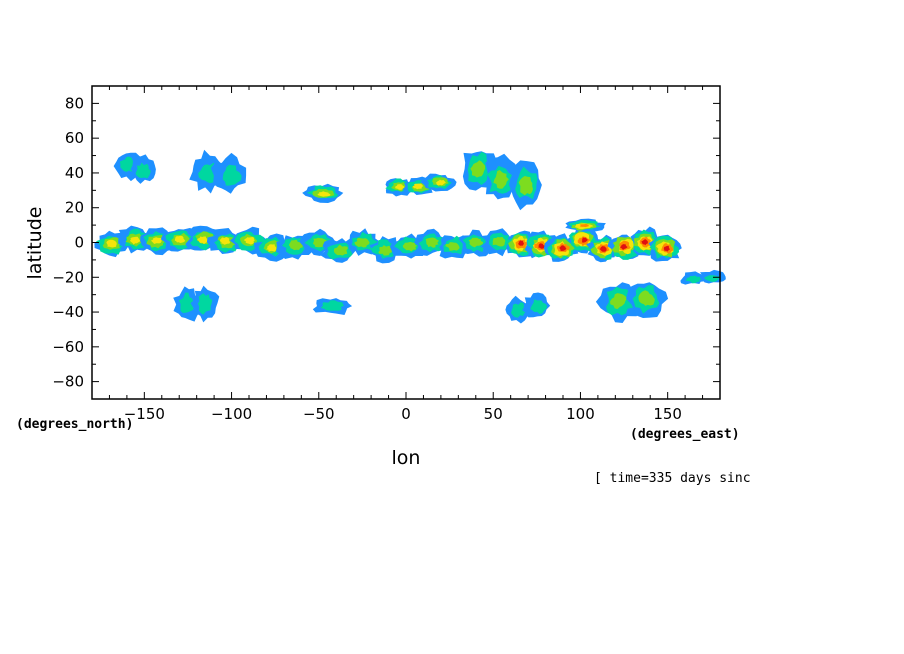  I want to click on y-tick-label: 40, so click(74, 173).